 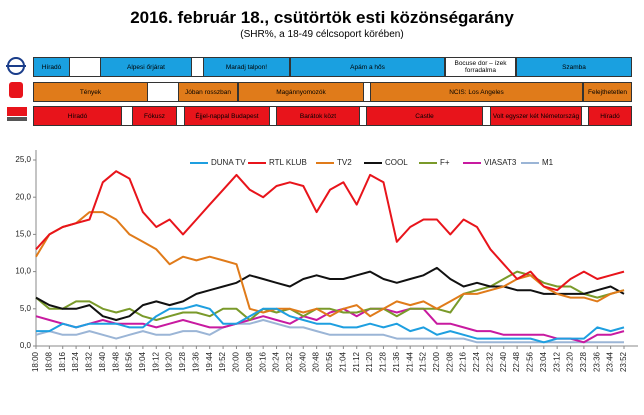 I want to click on legend-label: COOL, so click(x=396, y=162).